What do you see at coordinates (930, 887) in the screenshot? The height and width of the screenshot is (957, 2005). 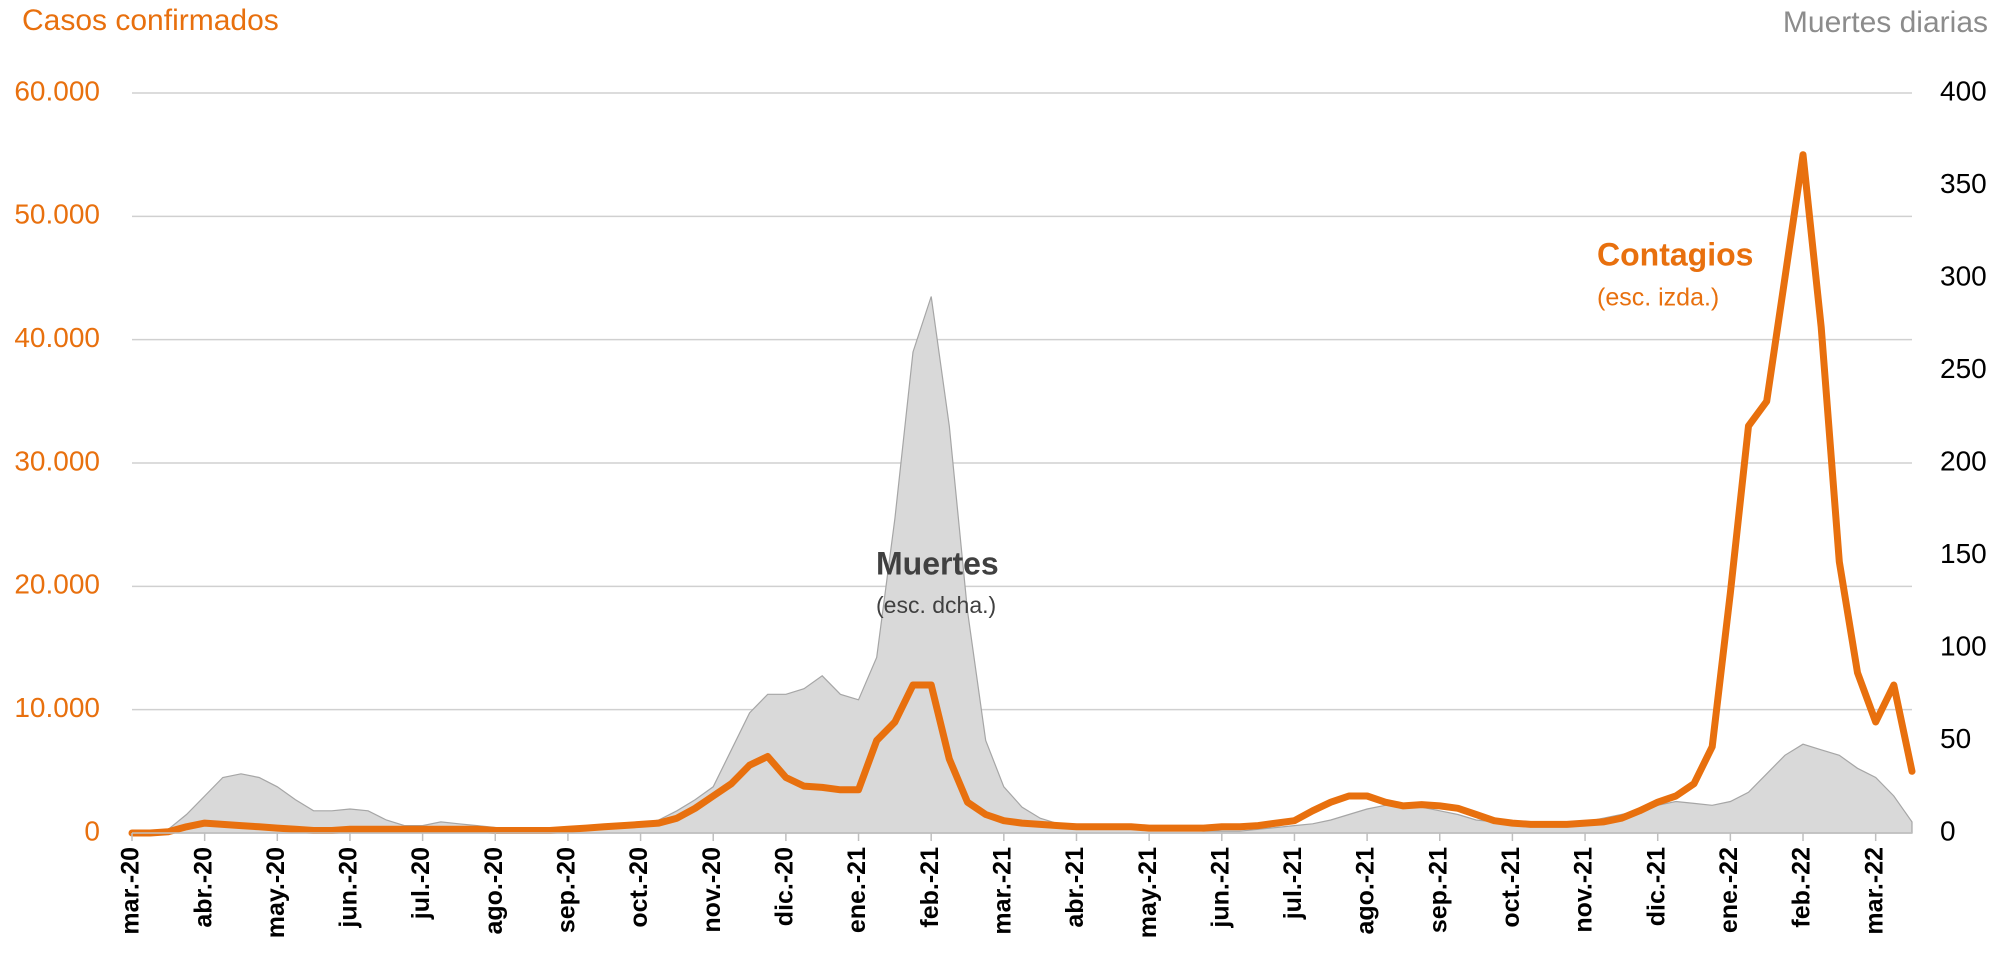 I see `x-tick-label: feb.-21` at bounding box center [930, 887].